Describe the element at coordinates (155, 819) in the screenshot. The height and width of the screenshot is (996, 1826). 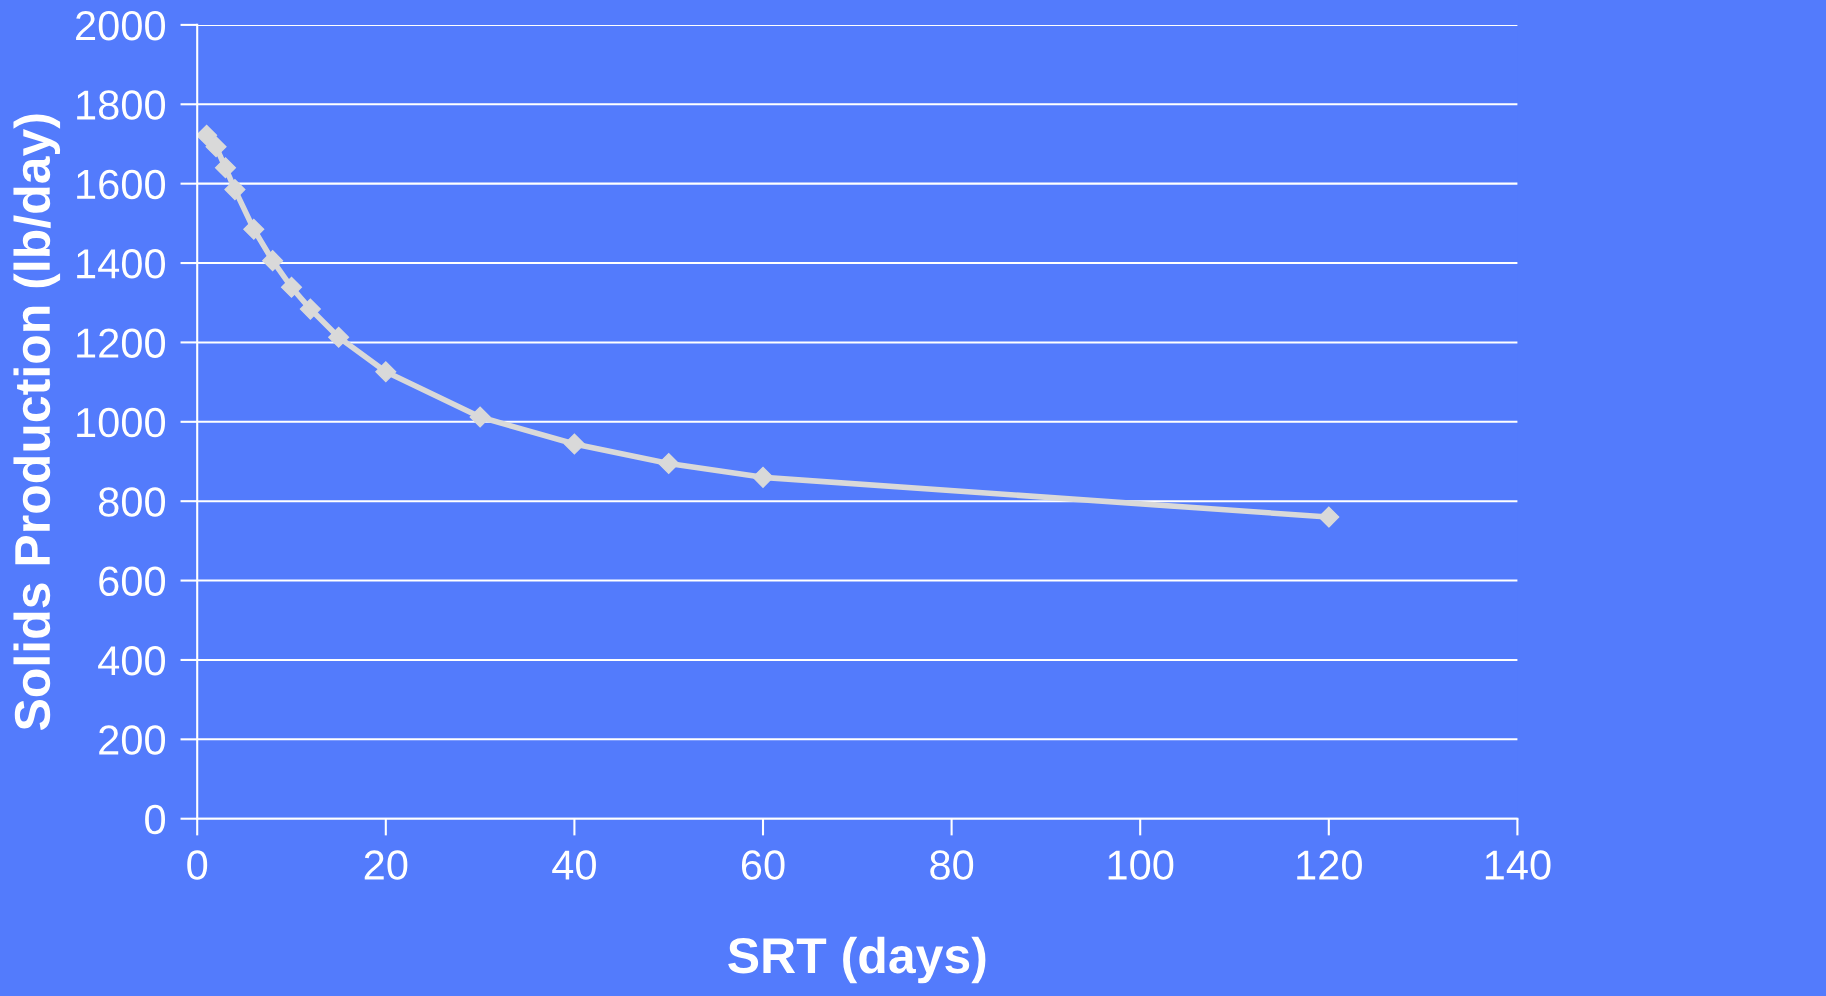
I see `y-tick-label: 0` at that location.